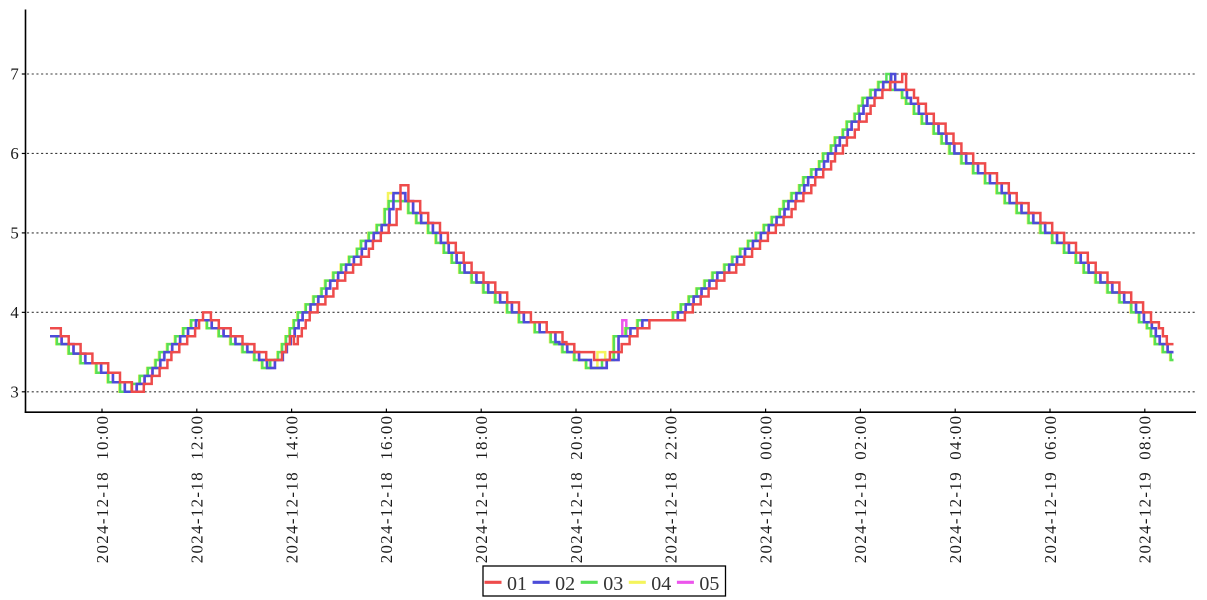  I want to click on svg-text: 3, so click(14, 391).